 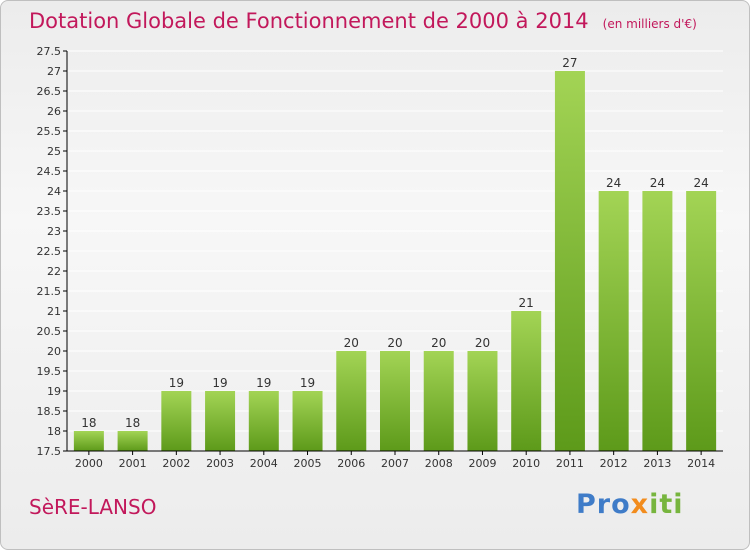 I want to click on y-tick-label: 26.5, so click(x=49, y=91).